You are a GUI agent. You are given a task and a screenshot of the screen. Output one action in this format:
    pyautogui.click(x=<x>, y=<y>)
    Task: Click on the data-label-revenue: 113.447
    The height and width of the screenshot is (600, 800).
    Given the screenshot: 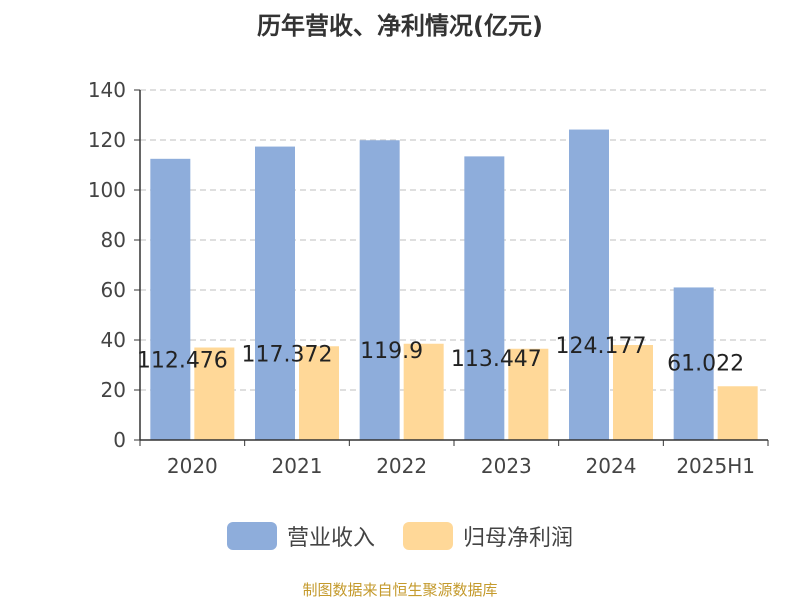 What is the action you would take?
    pyautogui.click(x=496, y=359)
    